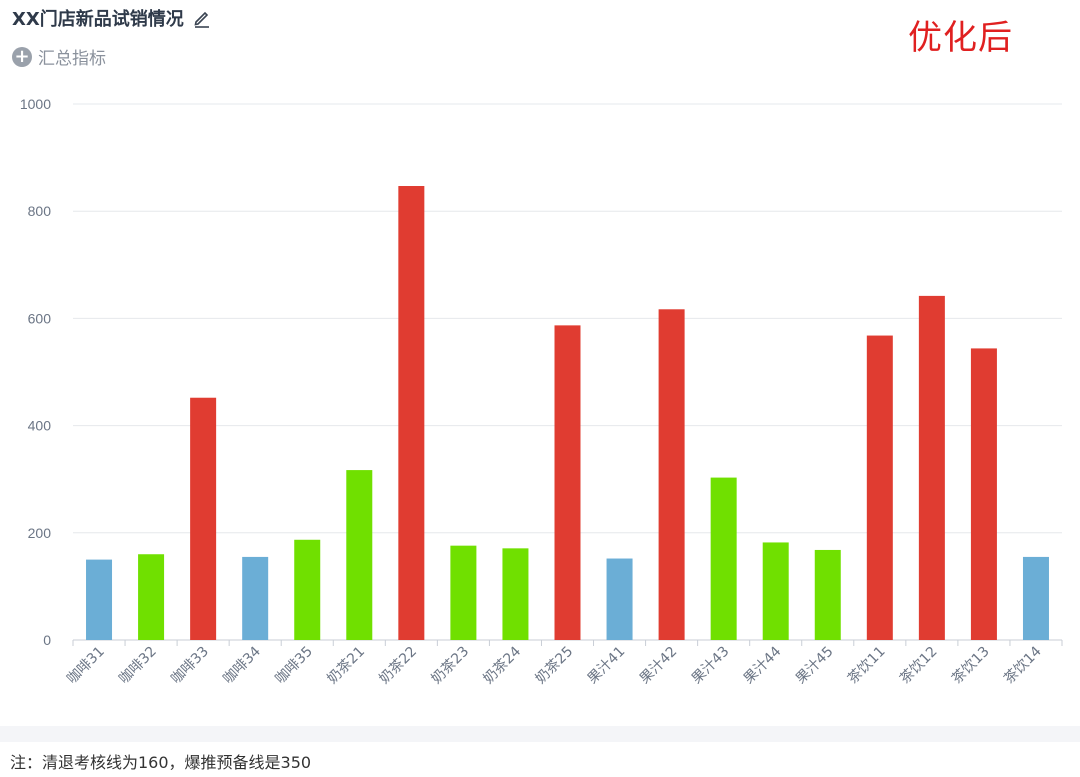  What do you see at coordinates (86, 666) in the screenshot?
I see `x-tick-label: 咖啡31` at bounding box center [86, 666].